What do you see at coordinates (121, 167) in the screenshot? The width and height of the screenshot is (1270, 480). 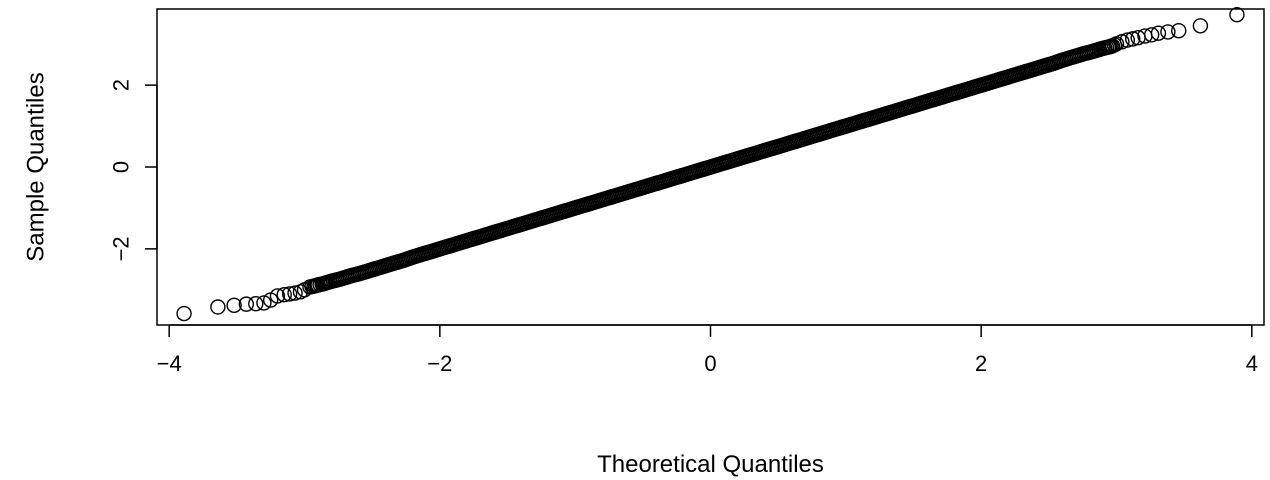 I see `y-tick-label: 0` at bounding box center [121, 167].